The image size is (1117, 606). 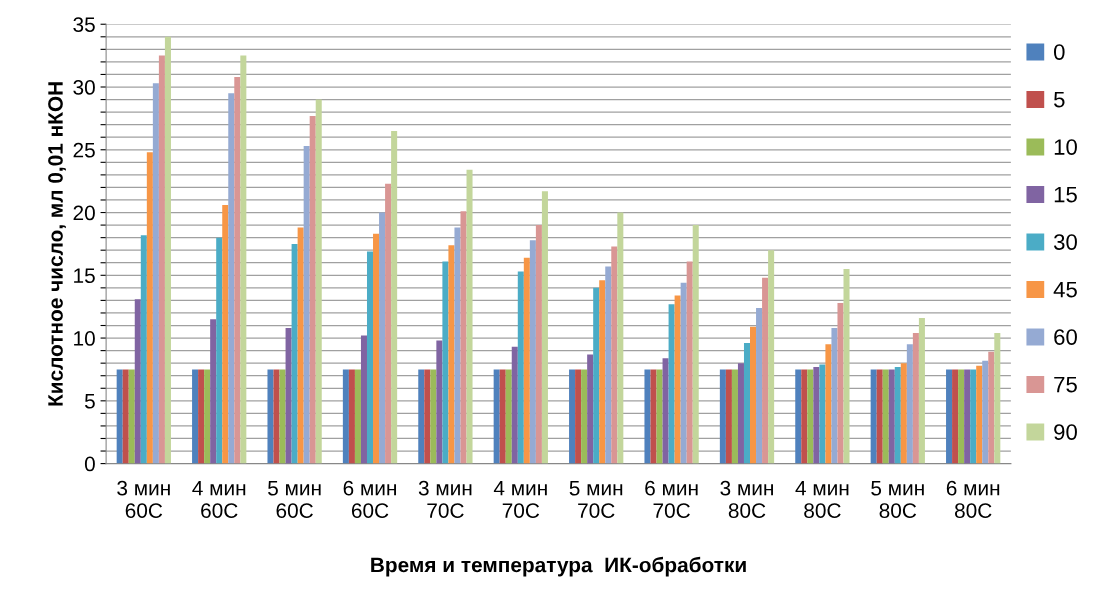 What do you see at coordinates (1059, 99) in the screenshot?
I see `legend-label: 5` at bounding box center [1059, 99].